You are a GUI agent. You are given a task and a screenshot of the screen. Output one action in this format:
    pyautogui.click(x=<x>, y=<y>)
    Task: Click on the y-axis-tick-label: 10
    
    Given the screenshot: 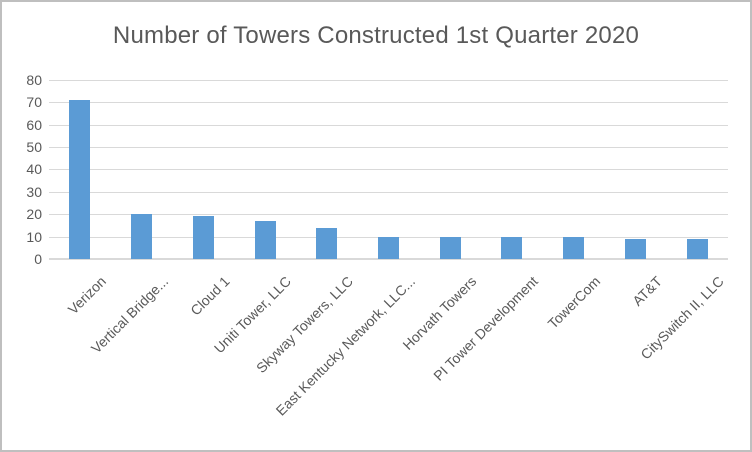 What is the action you would take?
    pyautogui.click(x=34, y=236)
    